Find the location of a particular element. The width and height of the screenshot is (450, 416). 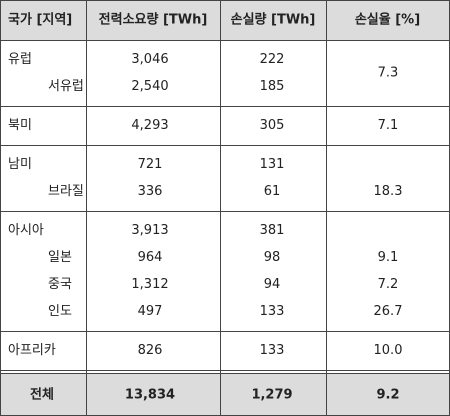

loss: 98 is located at coordinates (272, 257).